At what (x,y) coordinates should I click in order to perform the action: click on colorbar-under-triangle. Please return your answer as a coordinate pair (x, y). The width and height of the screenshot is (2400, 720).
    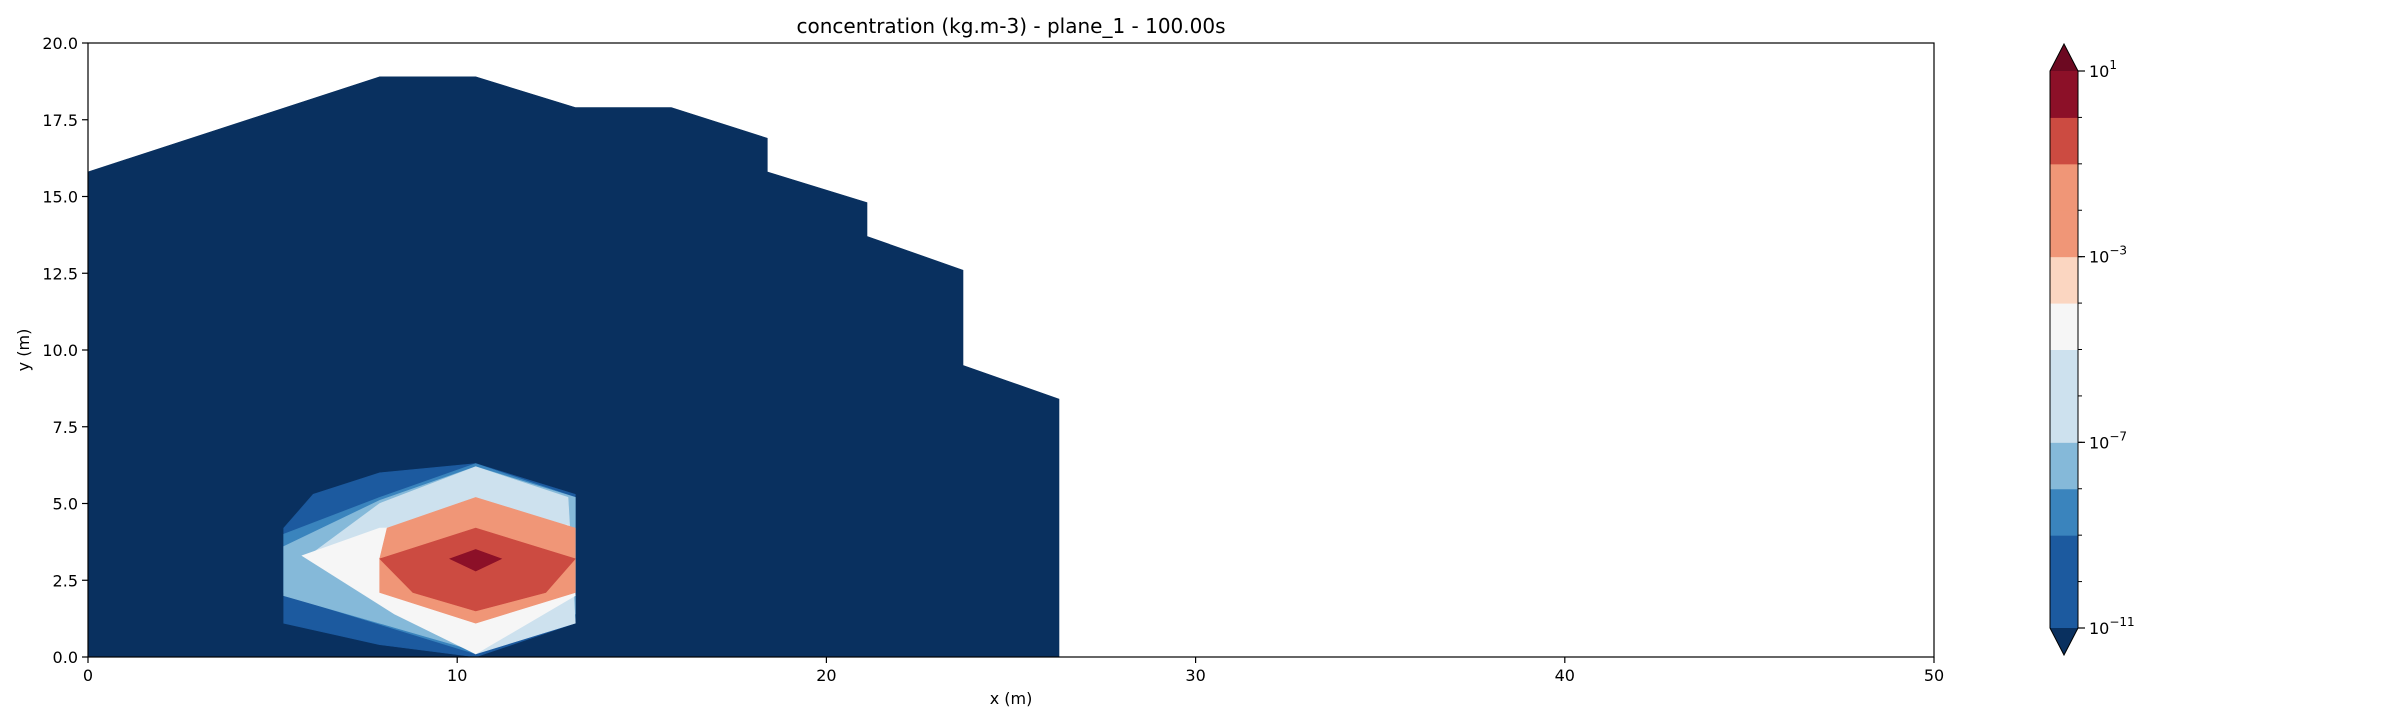
    Looking at the image, I should click on (2064, 641).